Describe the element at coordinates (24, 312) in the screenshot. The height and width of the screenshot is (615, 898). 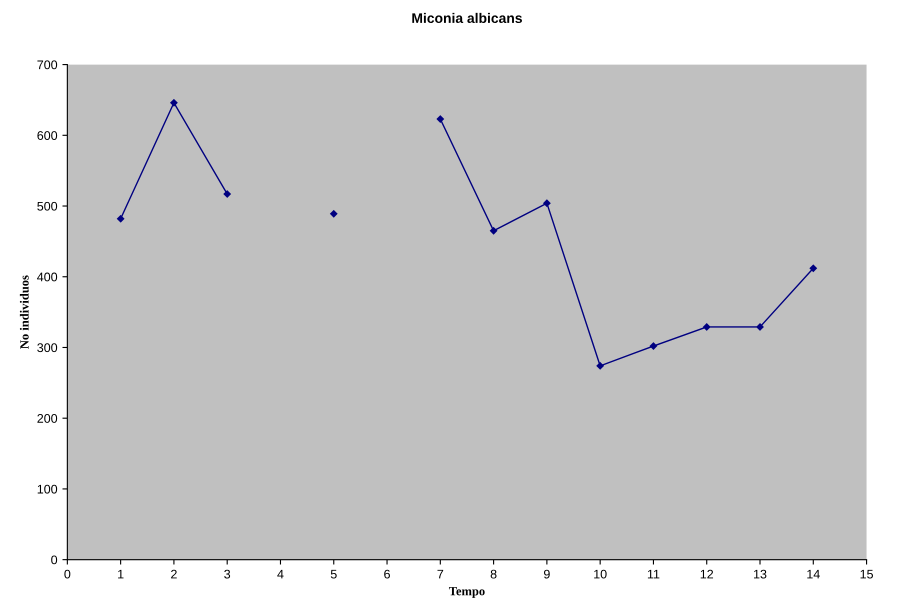
I see `y-axis-title: No individuos` at that location.